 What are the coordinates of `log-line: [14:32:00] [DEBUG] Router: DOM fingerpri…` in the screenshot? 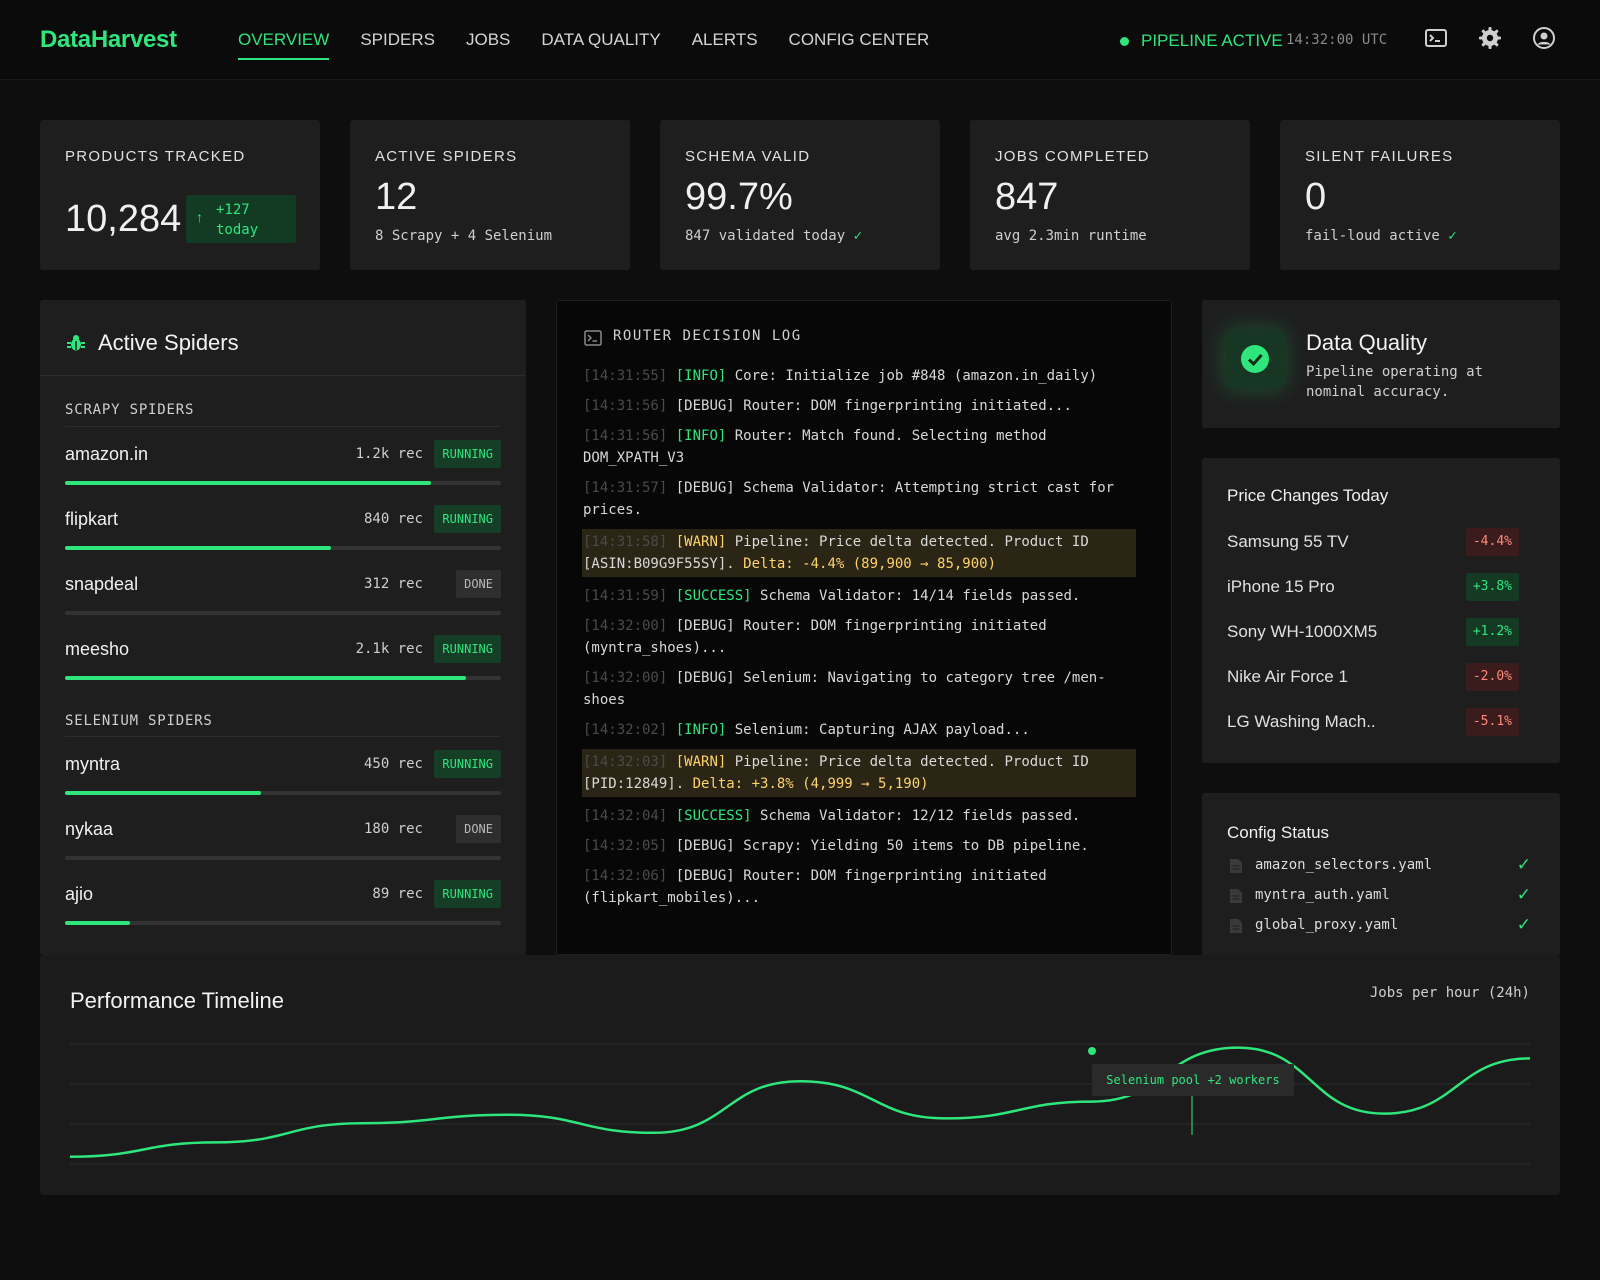 It's located at (859, 637).